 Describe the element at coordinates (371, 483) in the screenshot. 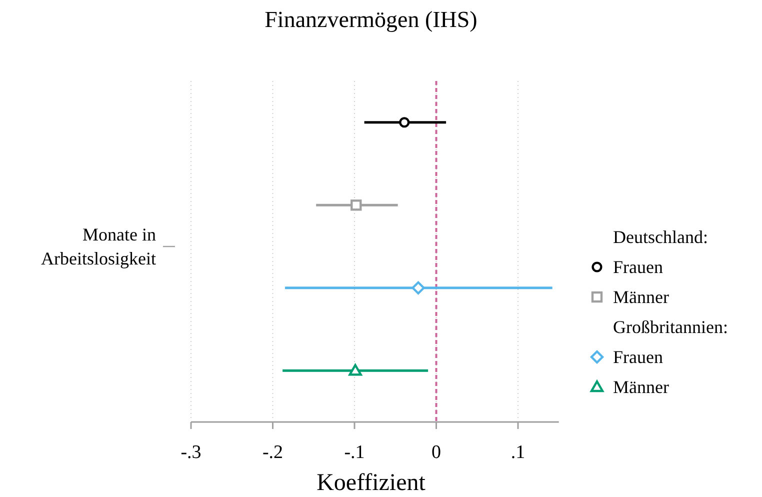

I see `x-axis-title: Koeffizient` at that location.